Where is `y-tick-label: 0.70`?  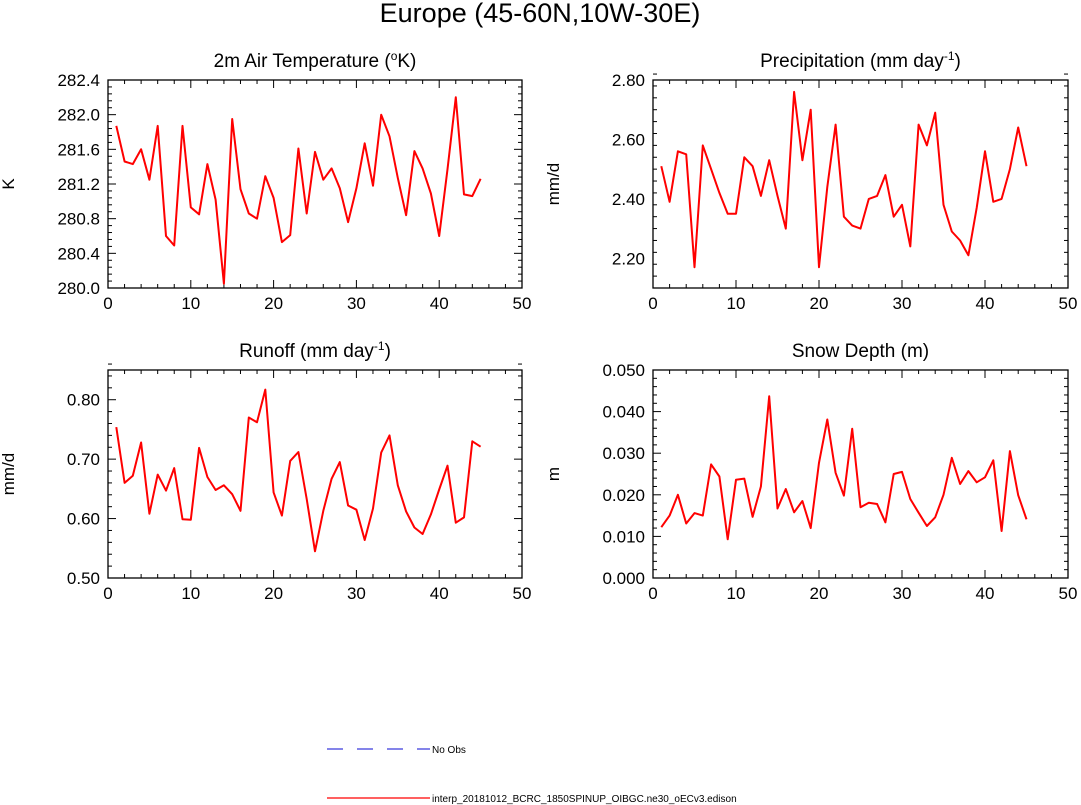 y-tick-label: 0.70 is located at coordinates (83, 459).